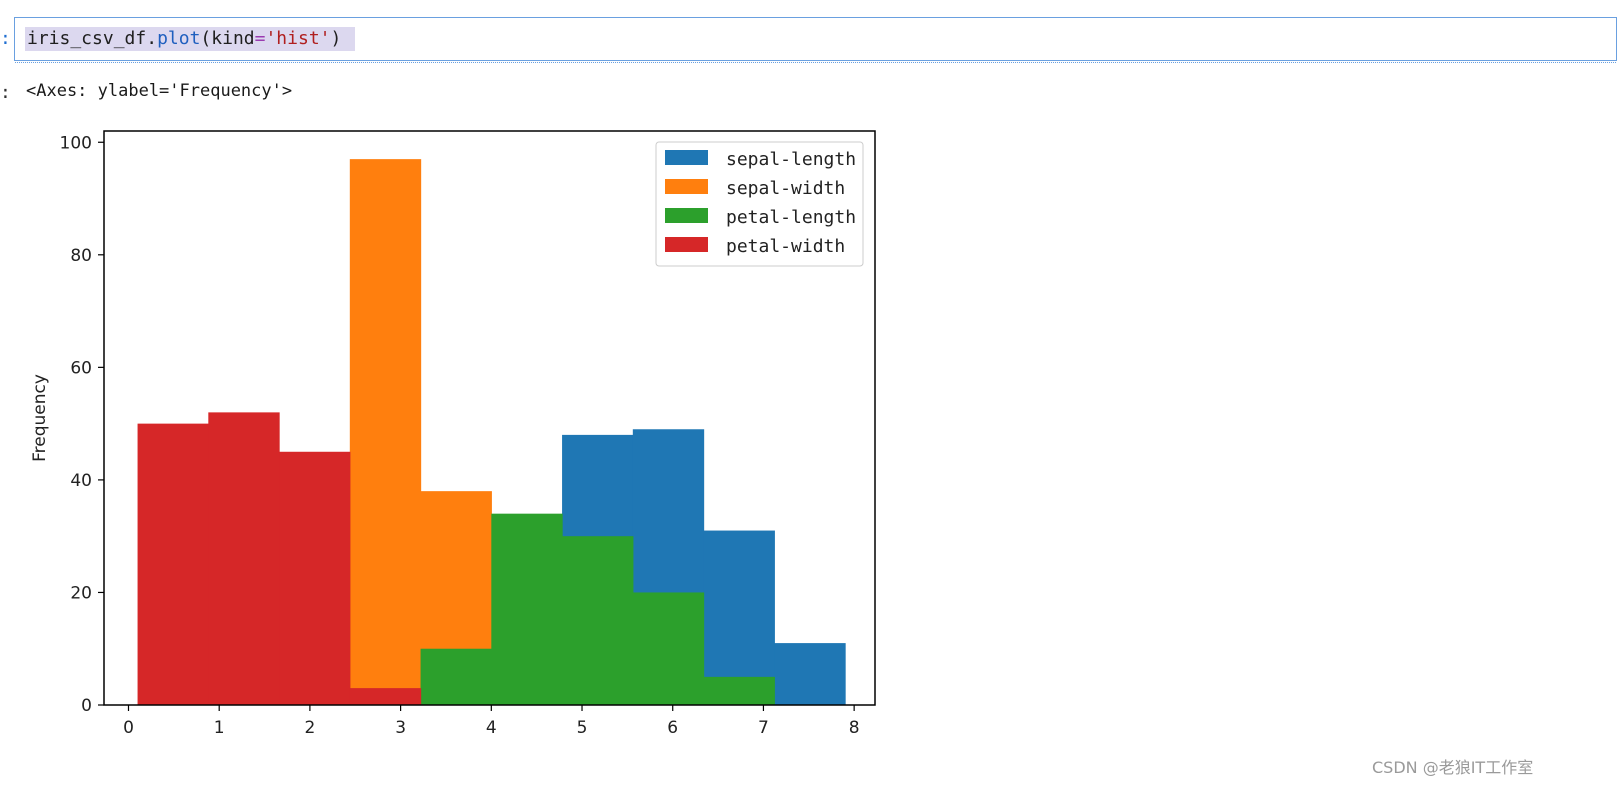 This screenshot has width=1617, height=808. I want to click on legend-label-petal-width: petal-width, so click(785, 246).